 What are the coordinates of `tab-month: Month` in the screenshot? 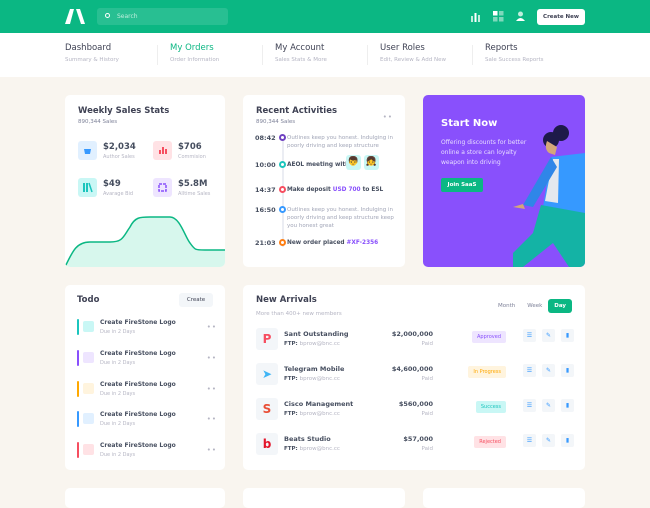 It's located at (506, 306).